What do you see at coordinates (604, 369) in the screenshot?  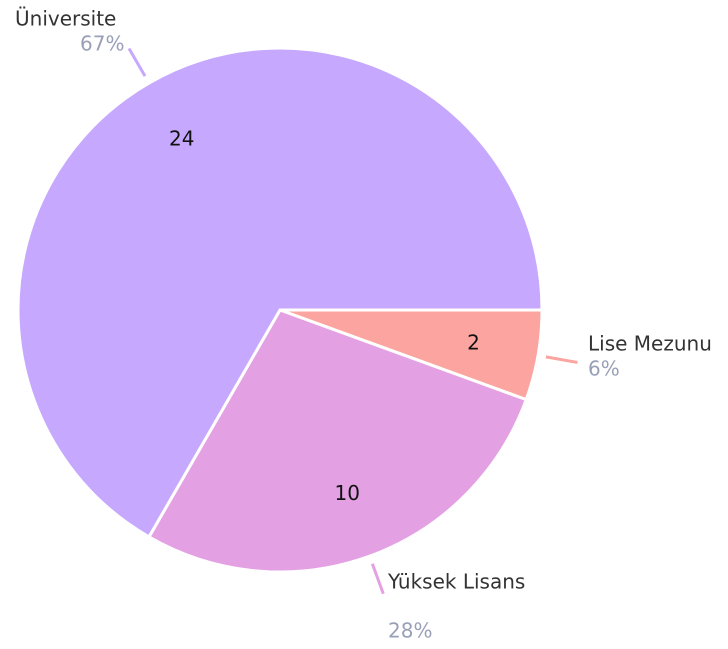 I see `slice-percent: 6%` at bounding box center [604, 369].